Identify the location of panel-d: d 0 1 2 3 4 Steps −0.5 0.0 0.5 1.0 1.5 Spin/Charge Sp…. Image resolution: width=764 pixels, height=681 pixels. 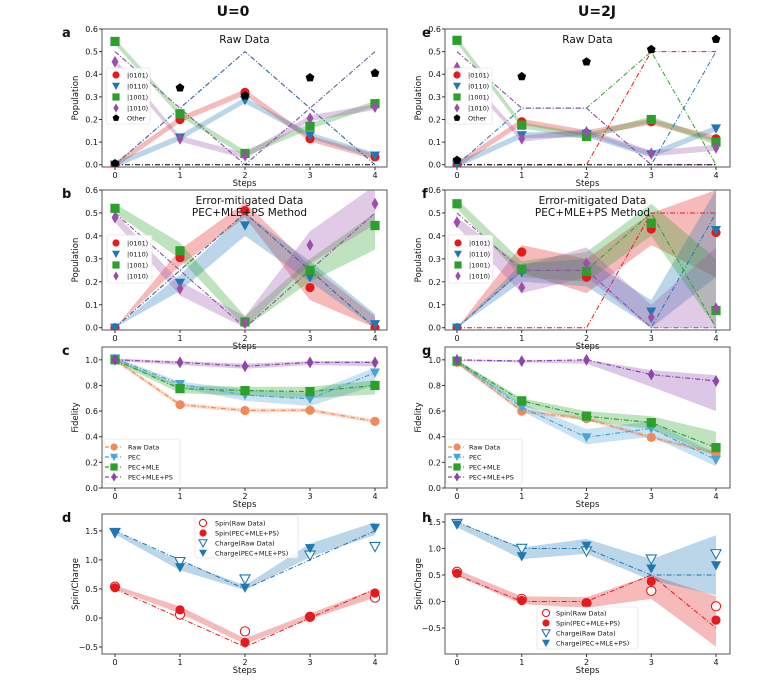
(225, 593).